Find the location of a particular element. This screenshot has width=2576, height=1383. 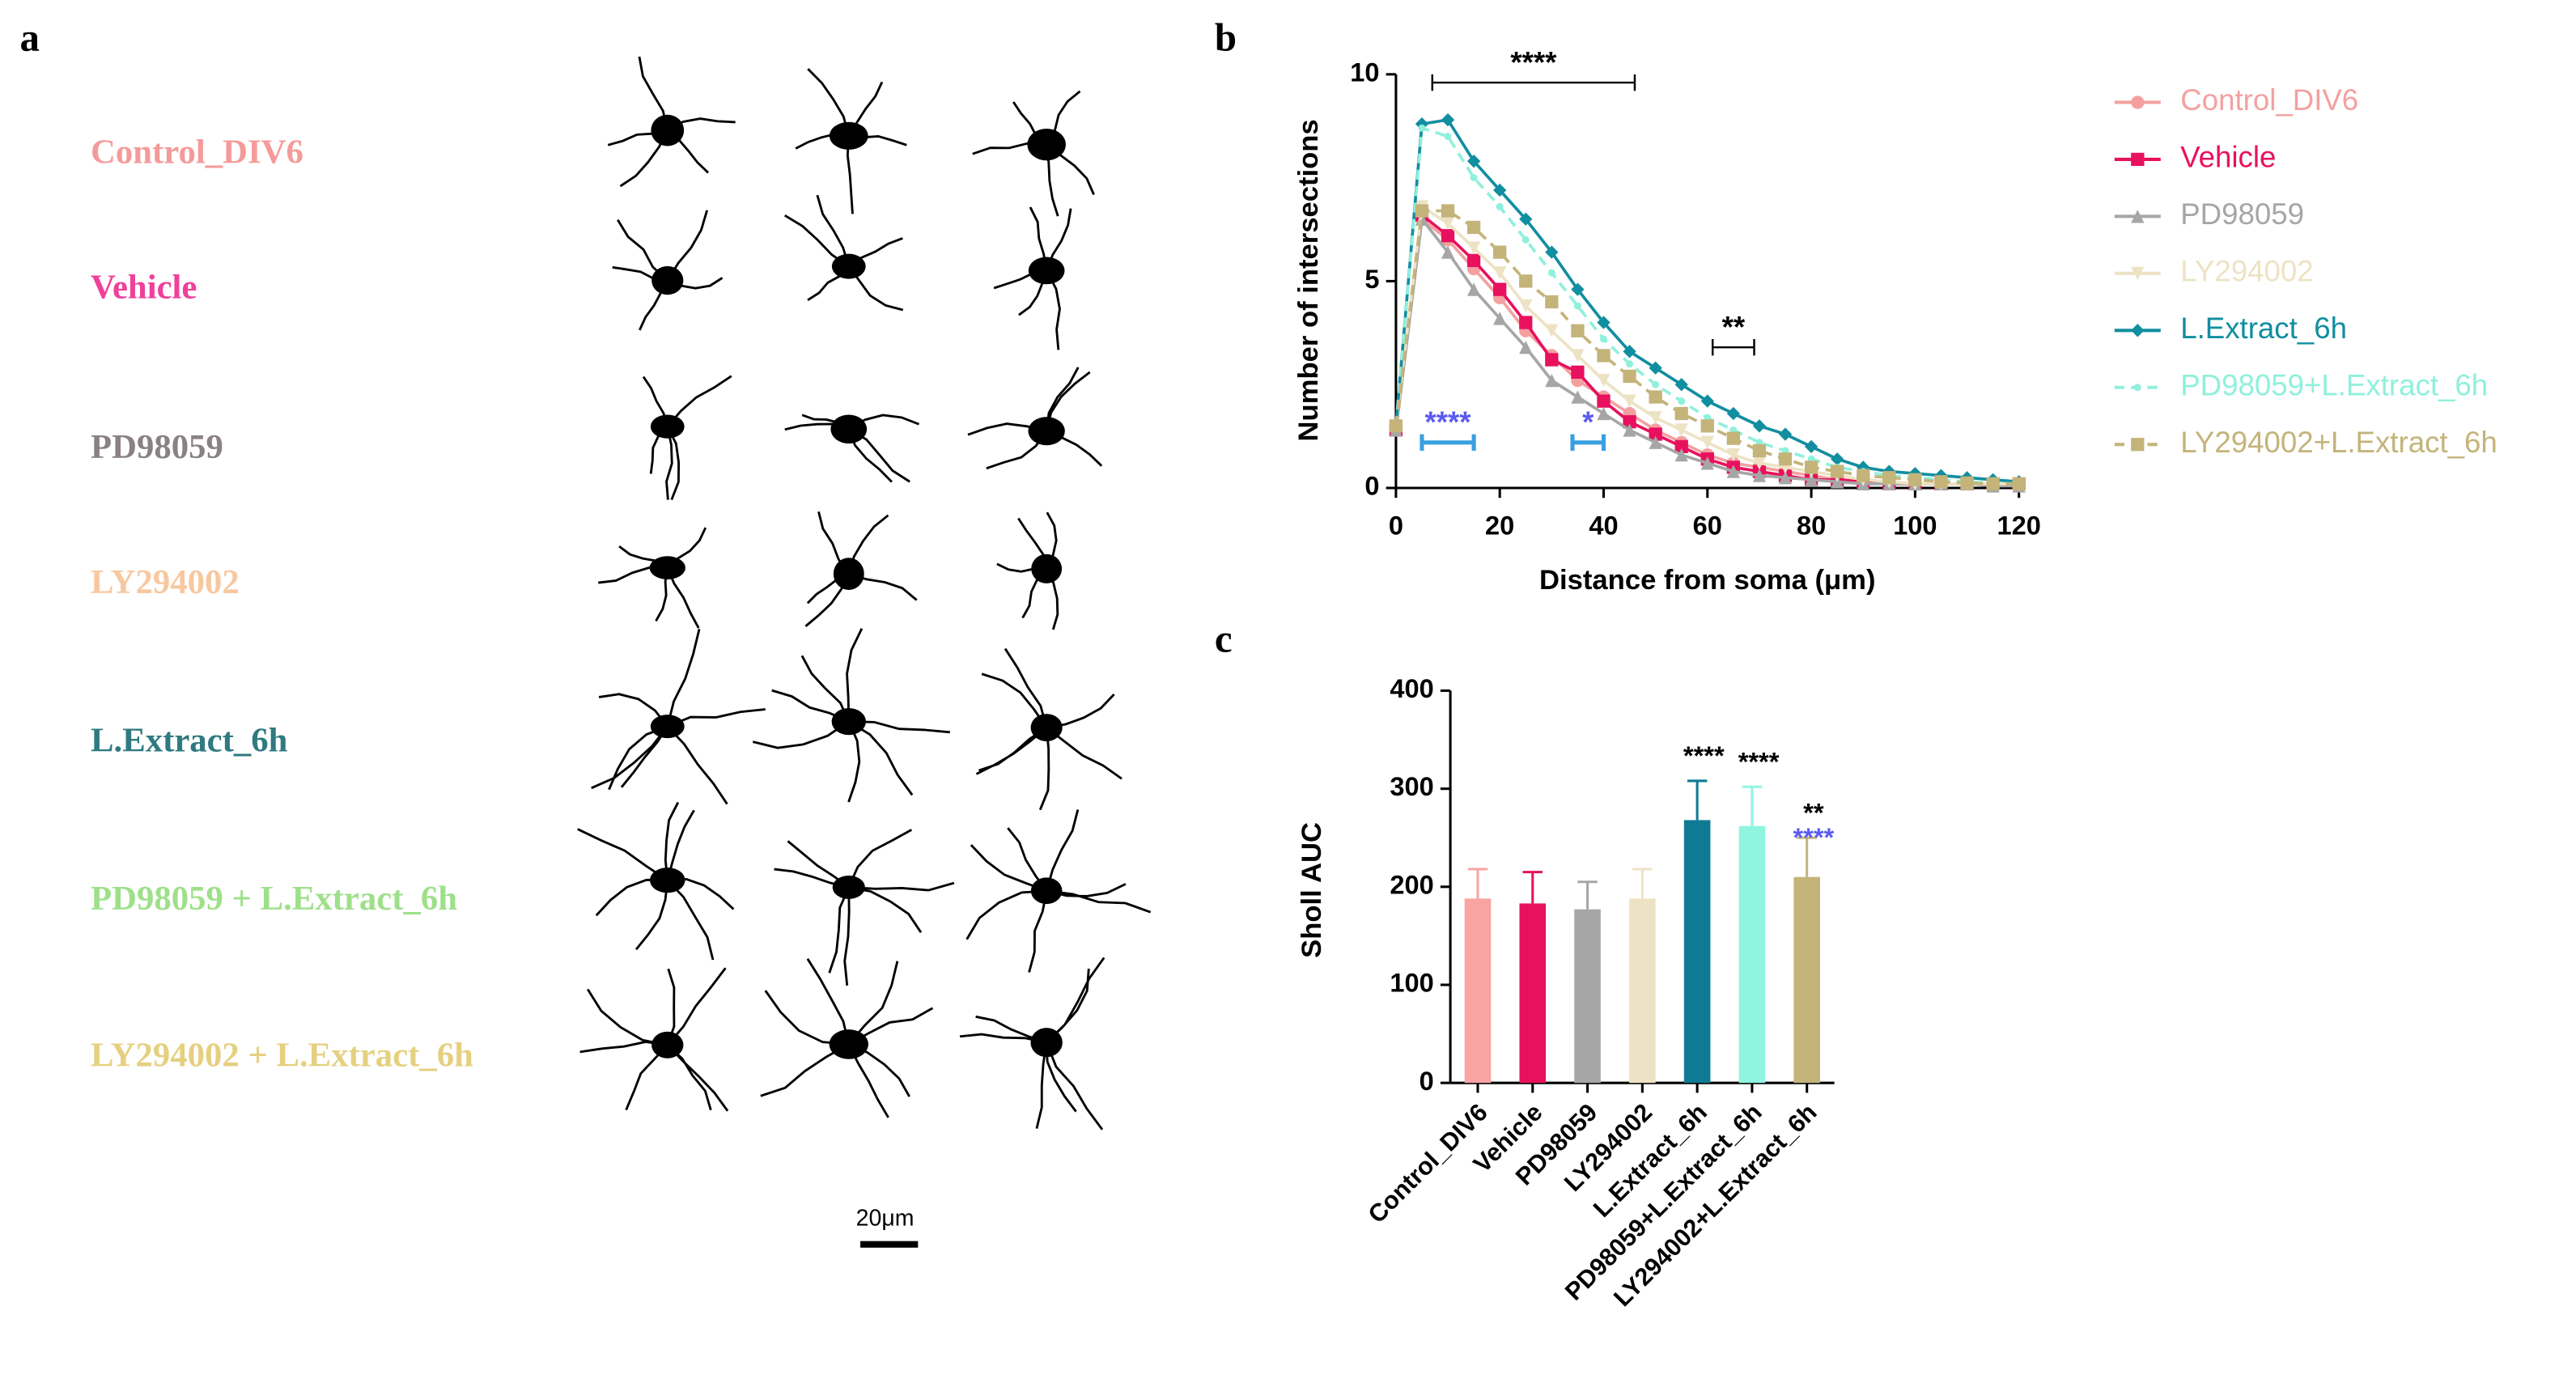

legend-label: Vehicle is located at coordinates (2228, 157).